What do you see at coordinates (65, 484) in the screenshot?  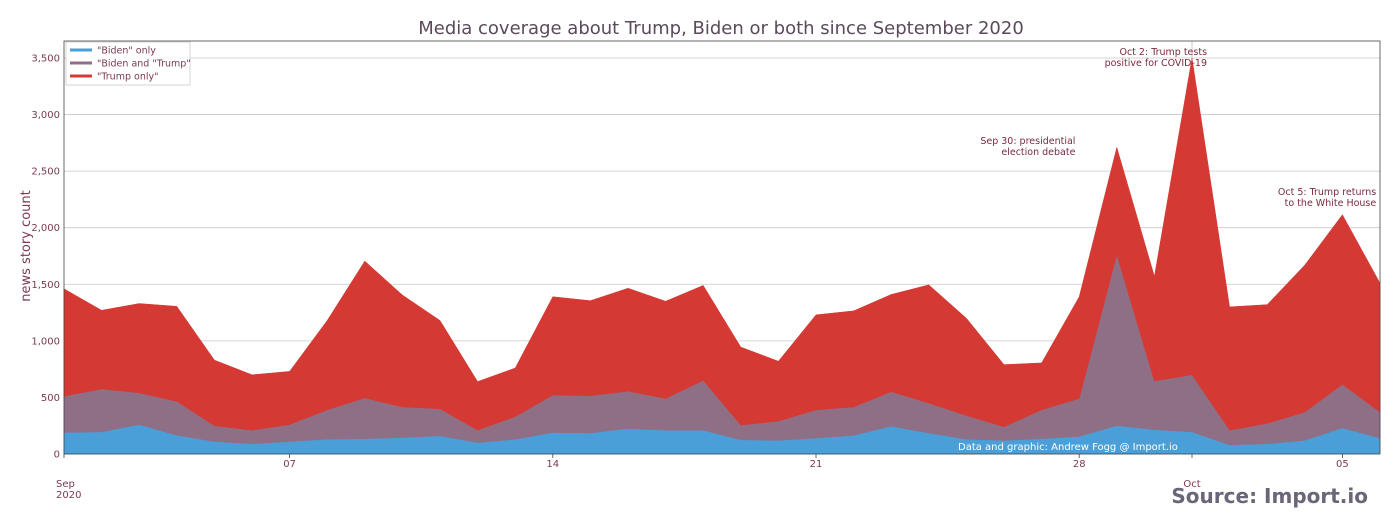 I see `x-tick-label: Sep` at bounding box center [65, 484].